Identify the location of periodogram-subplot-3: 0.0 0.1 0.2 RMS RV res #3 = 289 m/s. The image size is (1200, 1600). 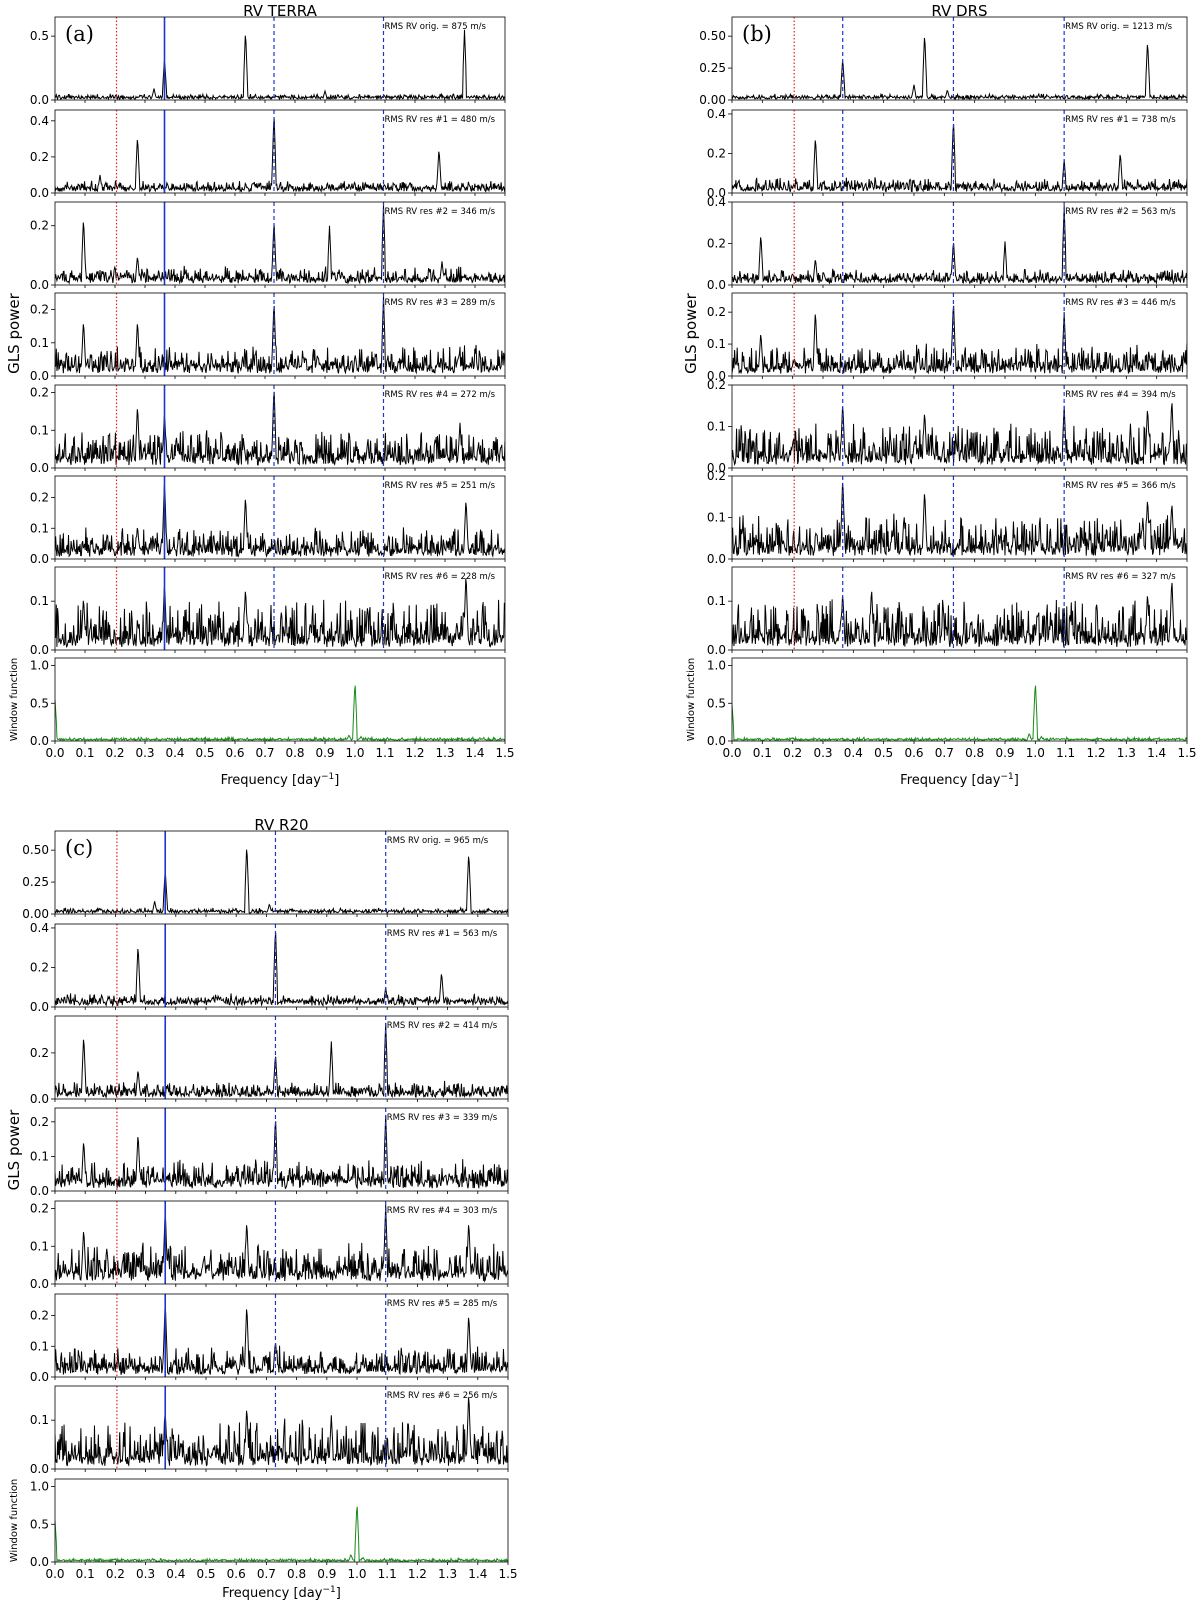
(268, 337).